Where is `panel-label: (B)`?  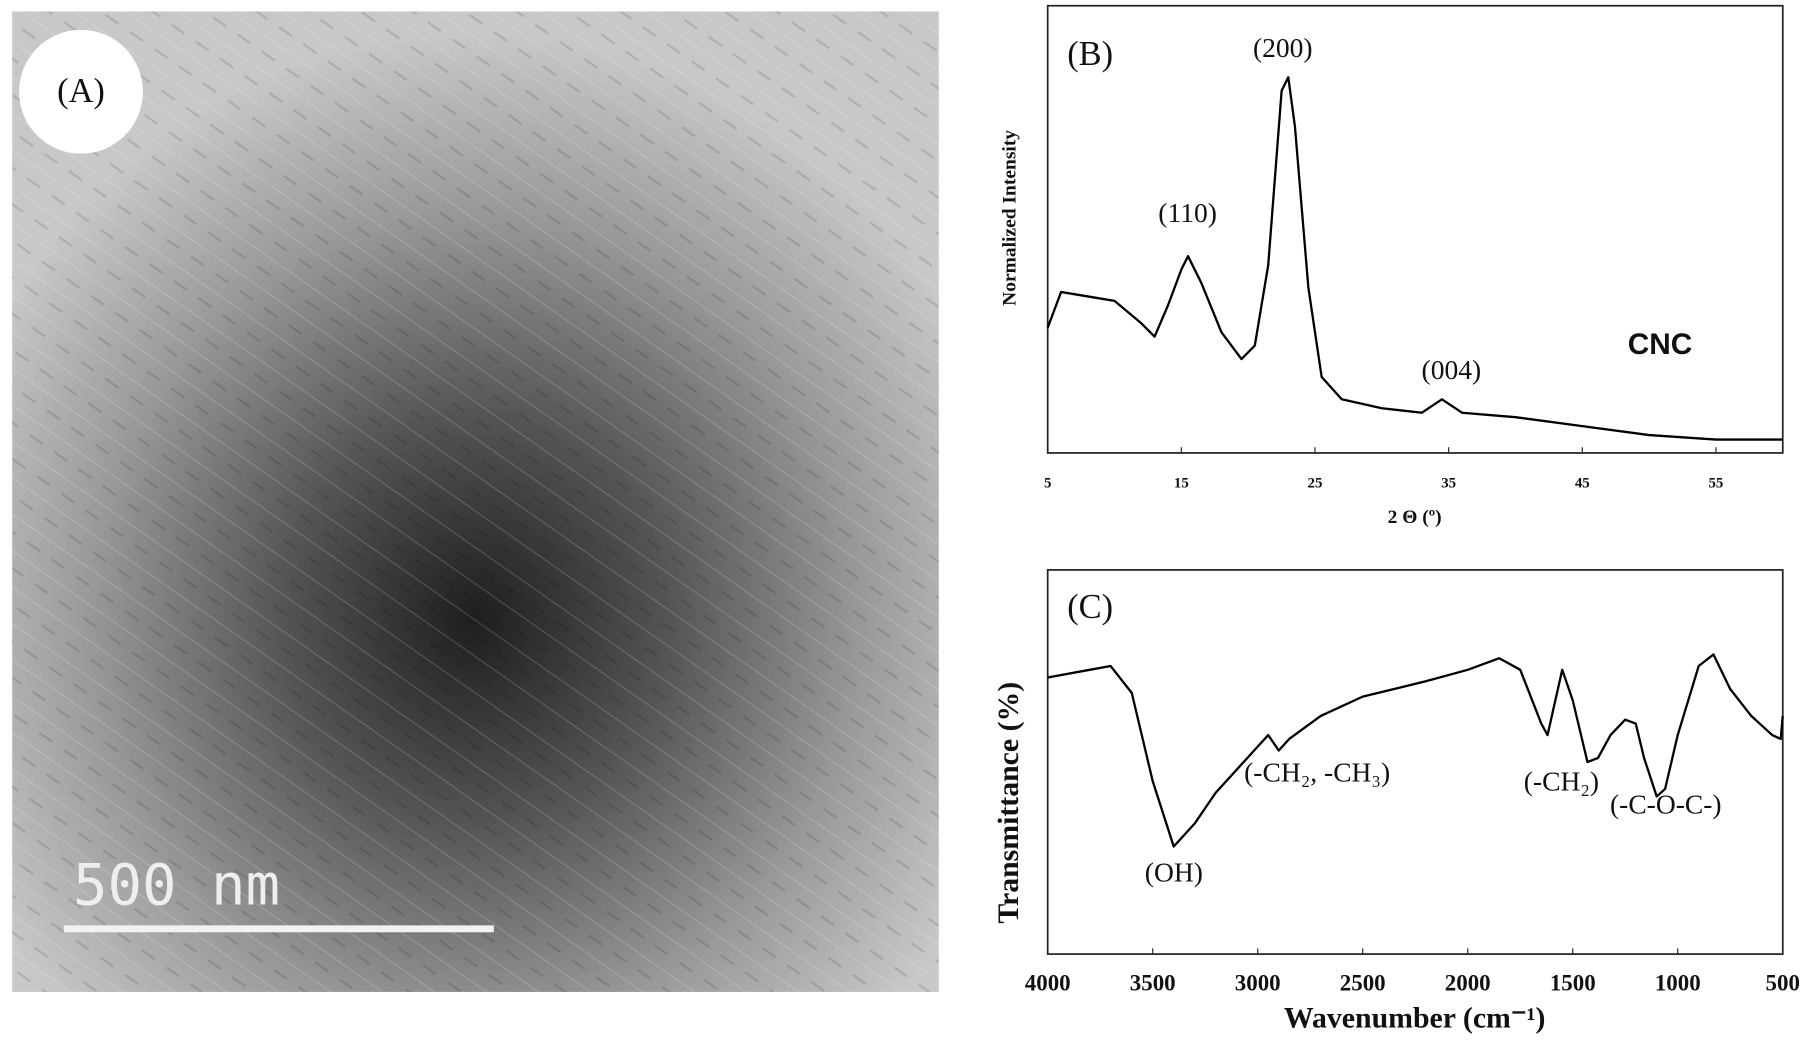
panel-label: (B) is located at coordinates (1090, 54).